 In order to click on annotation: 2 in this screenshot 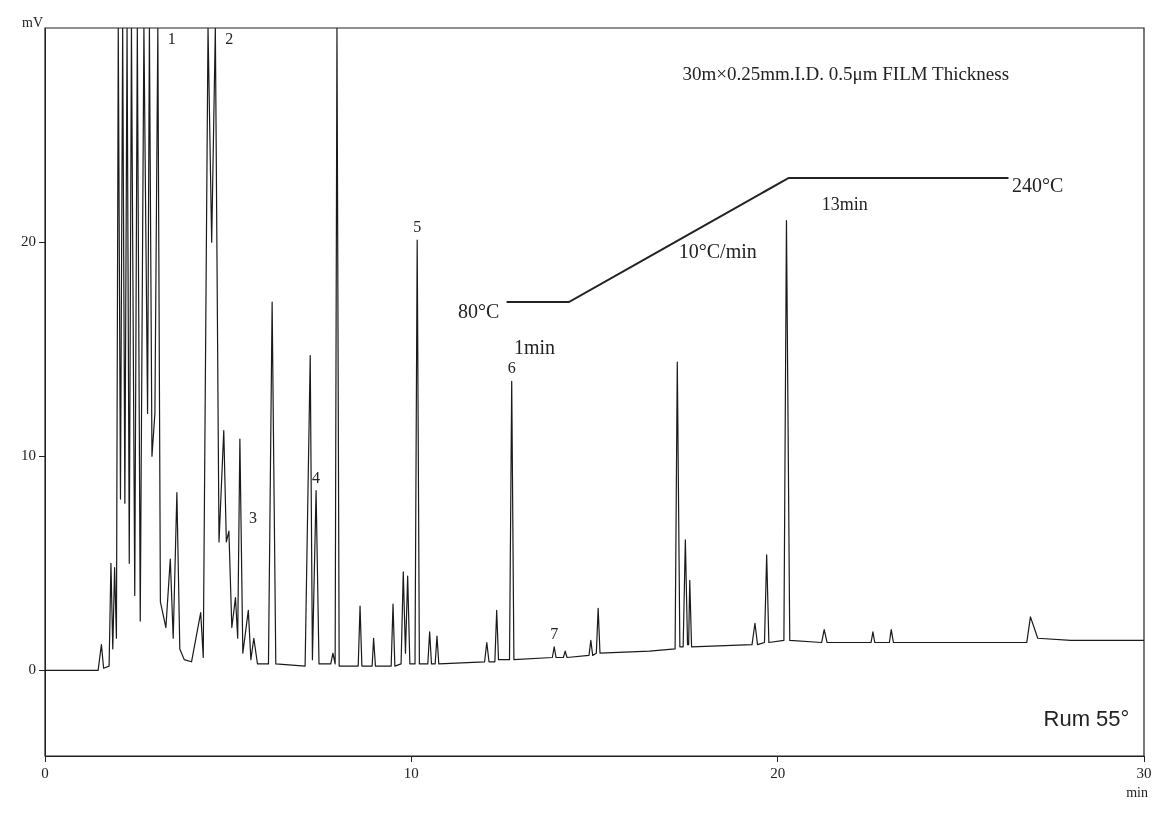, I will do `click(229, 39)`.